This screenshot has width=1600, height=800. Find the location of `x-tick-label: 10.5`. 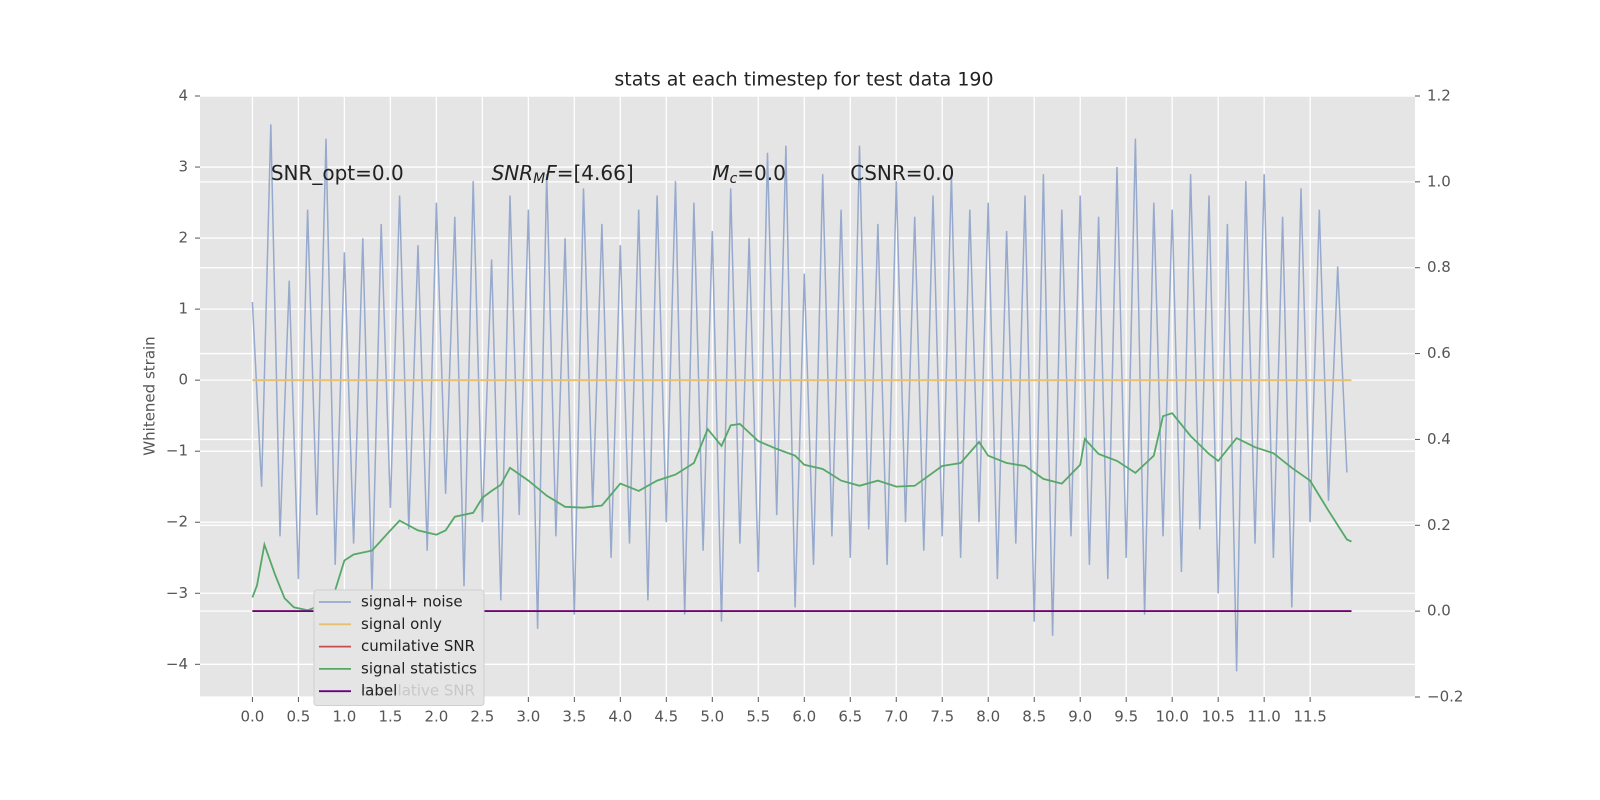

x-tick-label: 10.5 is located at coordinates (1217, 717).